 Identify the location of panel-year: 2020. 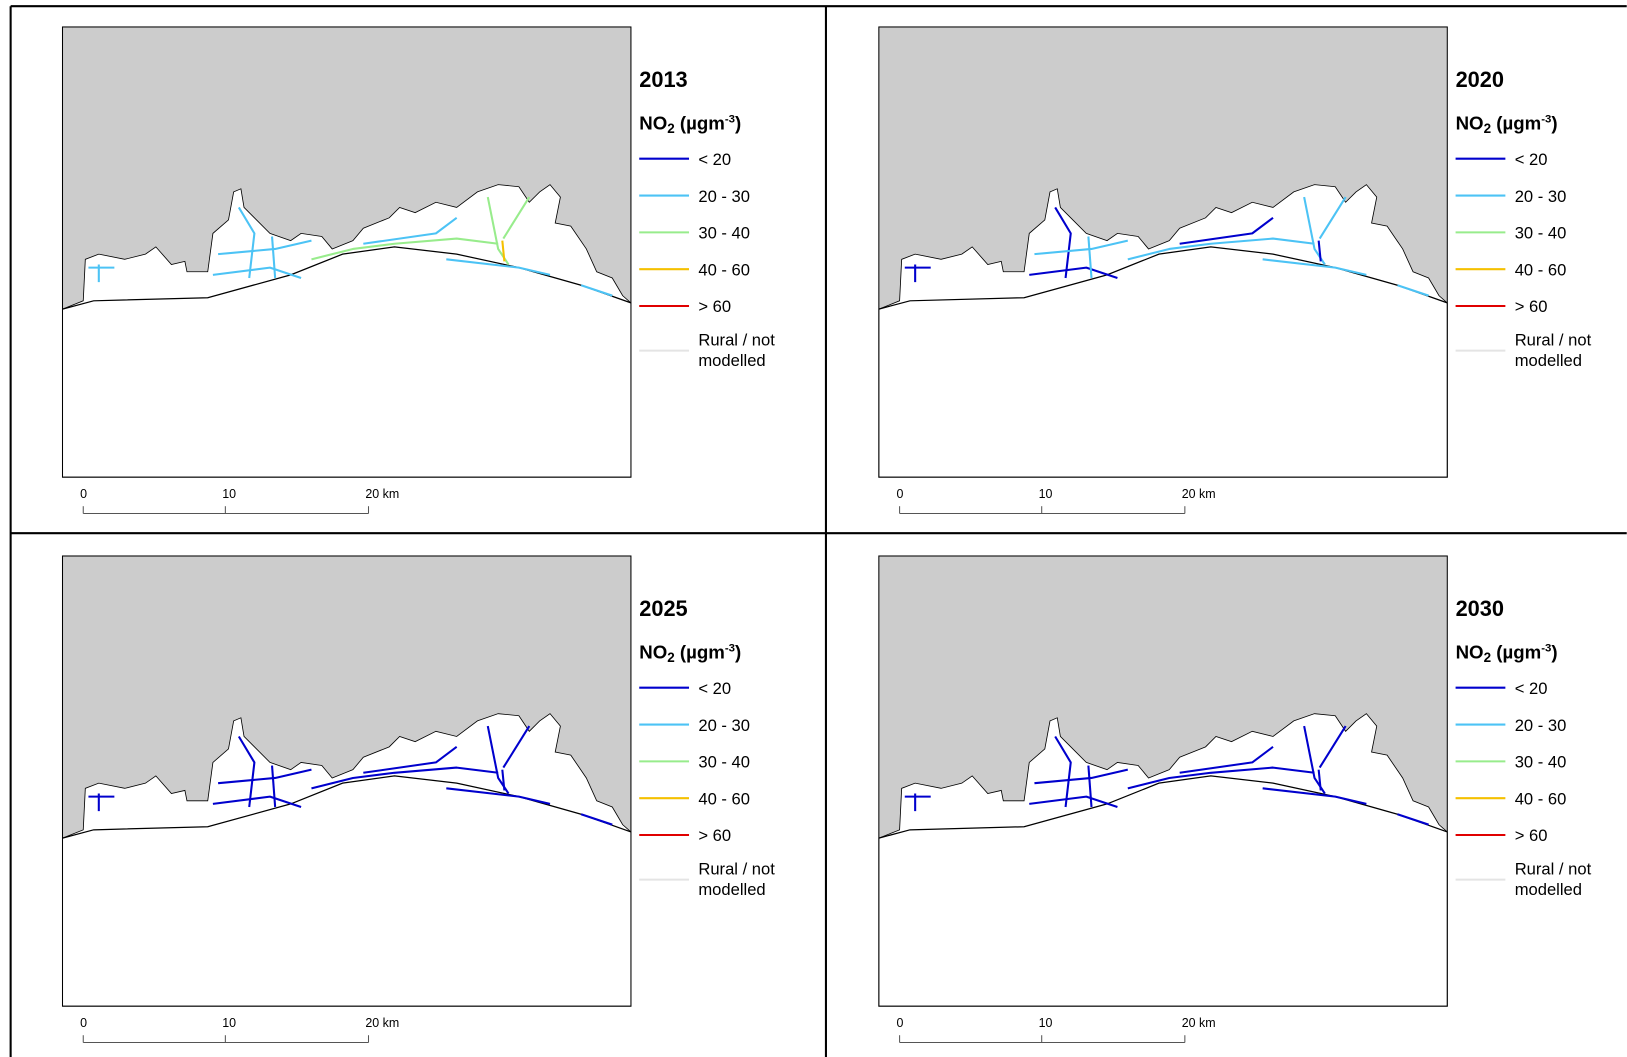
(1480, 79).